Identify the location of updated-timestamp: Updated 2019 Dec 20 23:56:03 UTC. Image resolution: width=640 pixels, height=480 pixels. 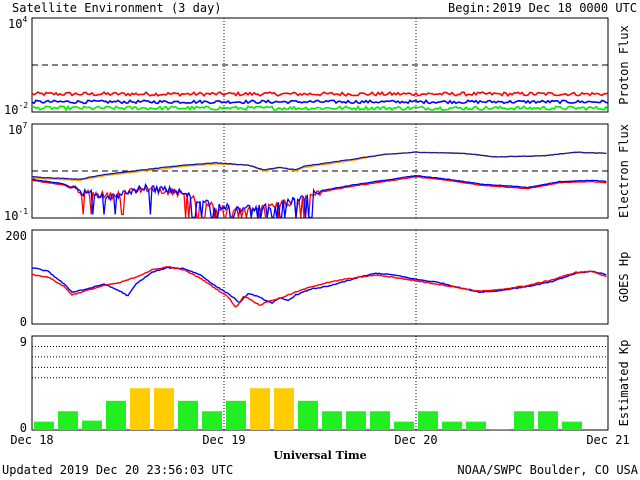
(117, 470).